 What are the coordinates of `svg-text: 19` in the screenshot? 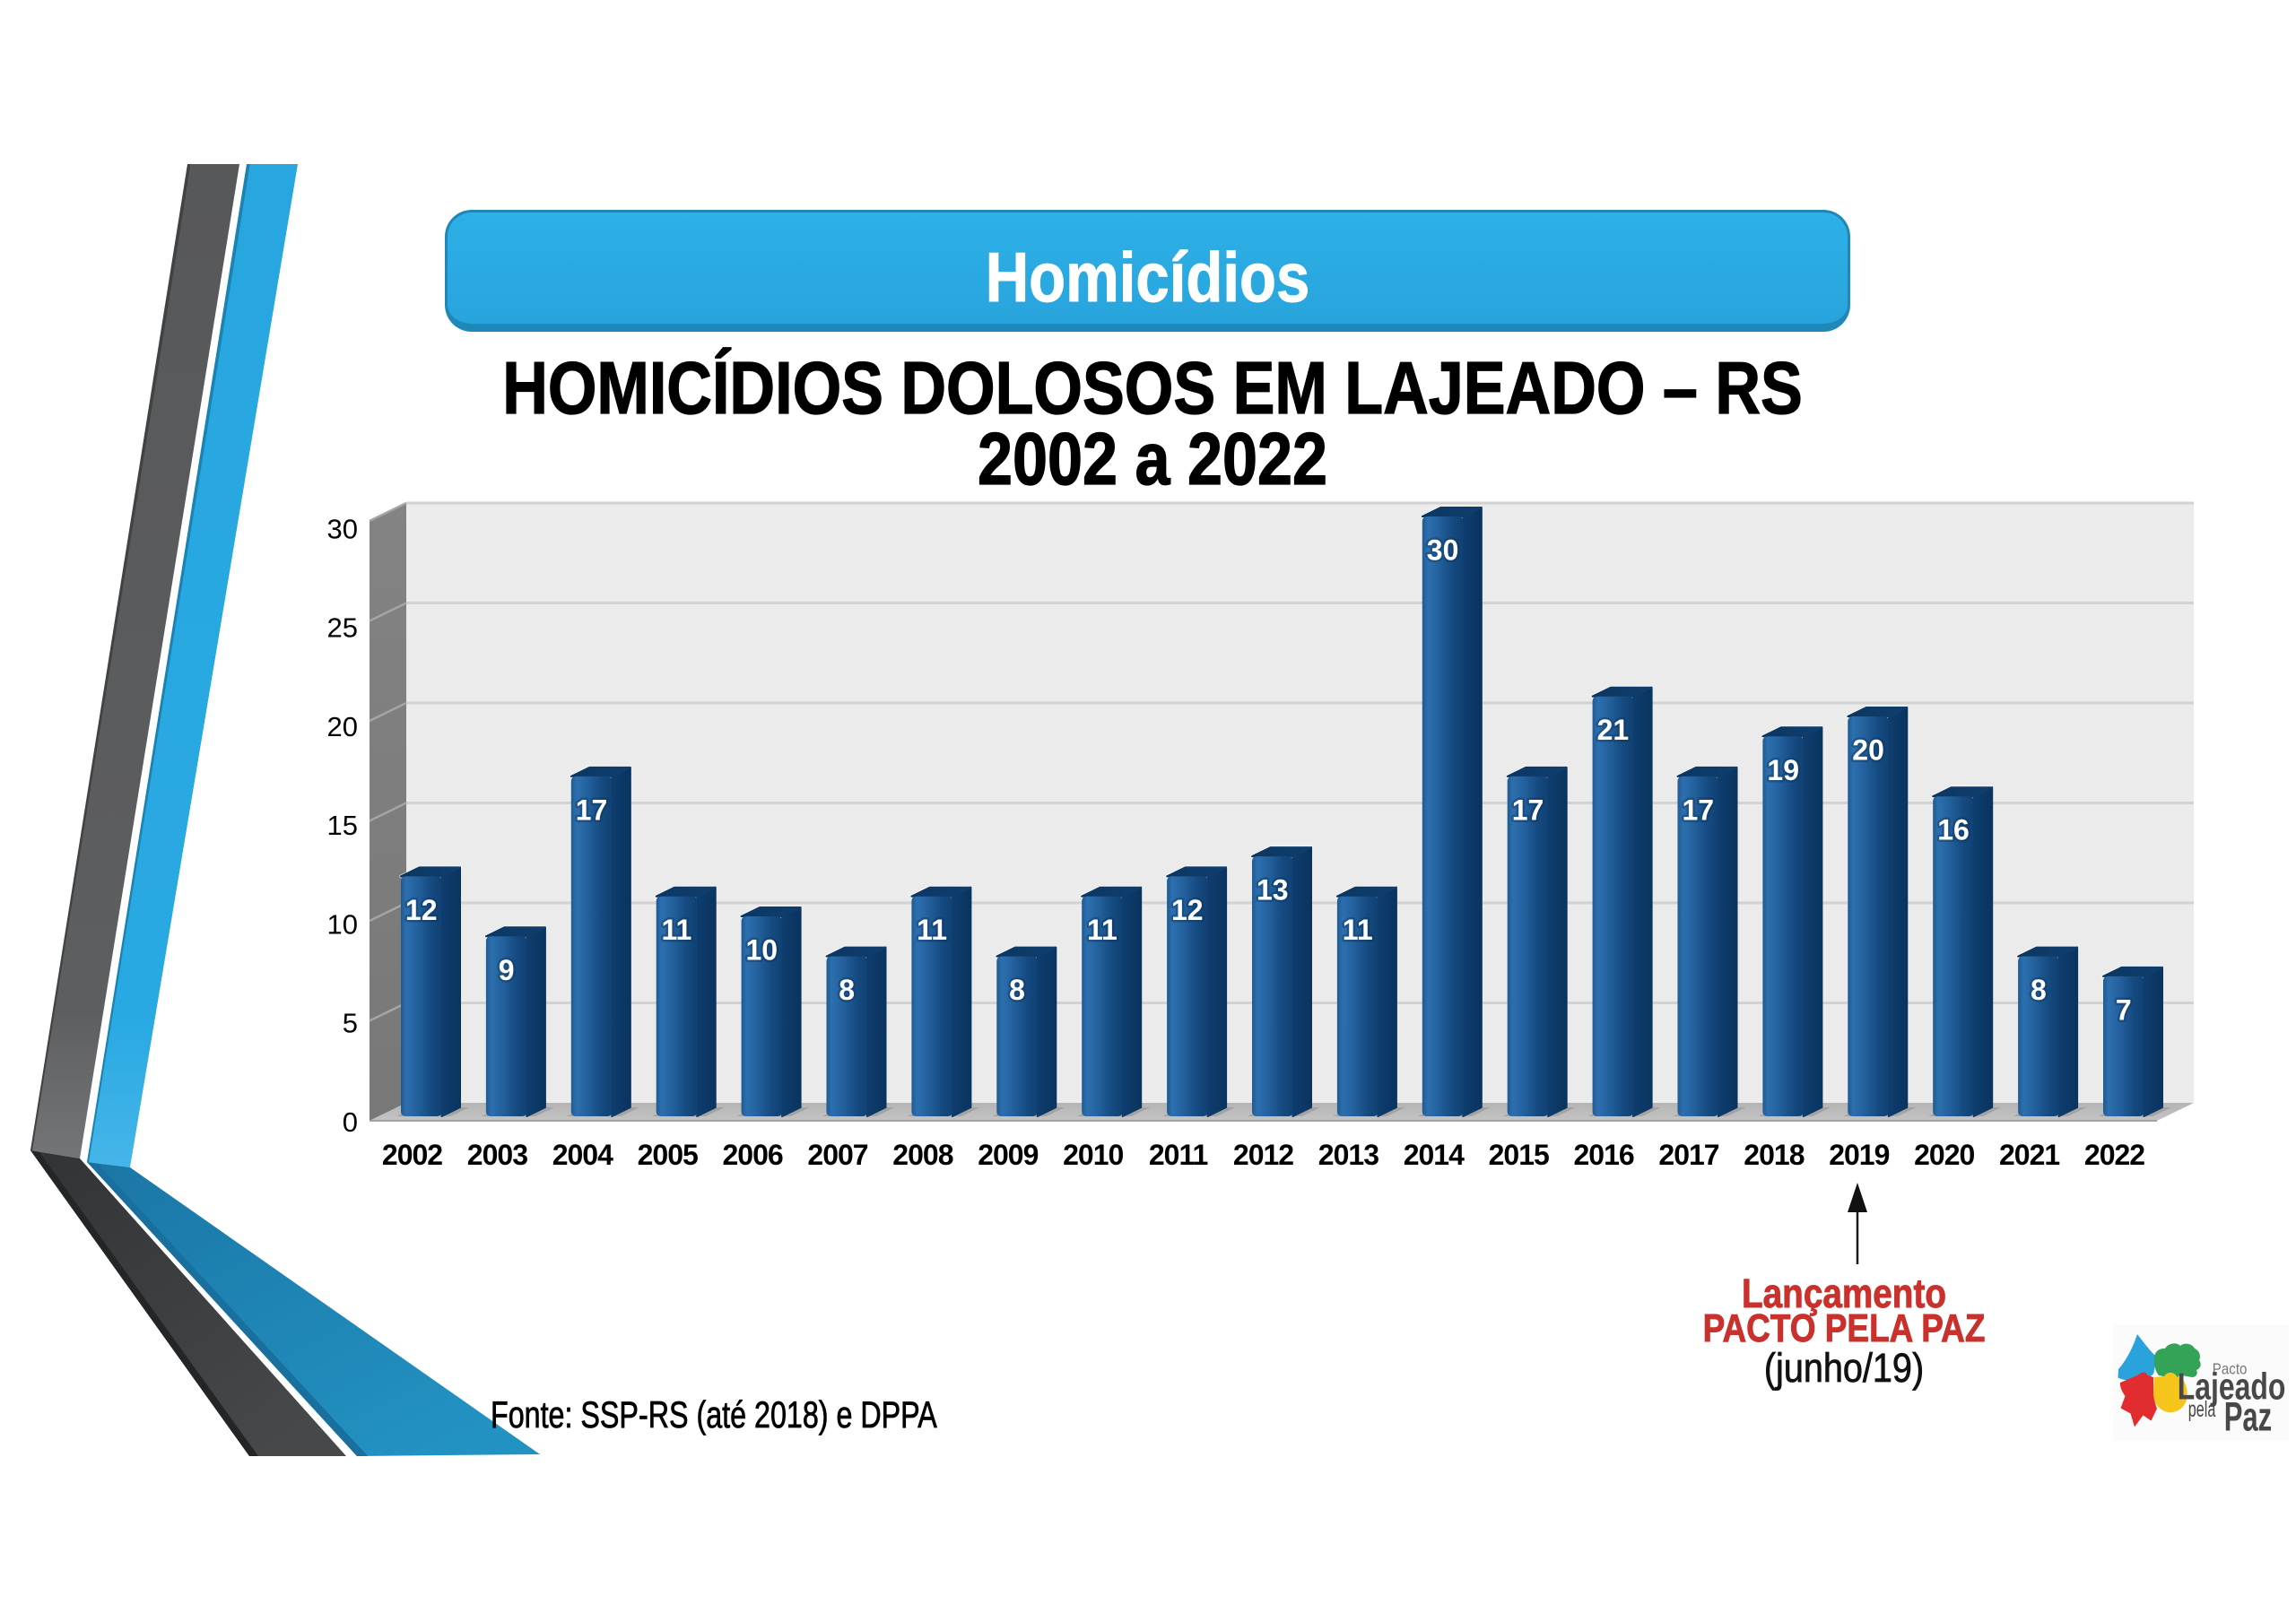 It's located at (1783, 770).